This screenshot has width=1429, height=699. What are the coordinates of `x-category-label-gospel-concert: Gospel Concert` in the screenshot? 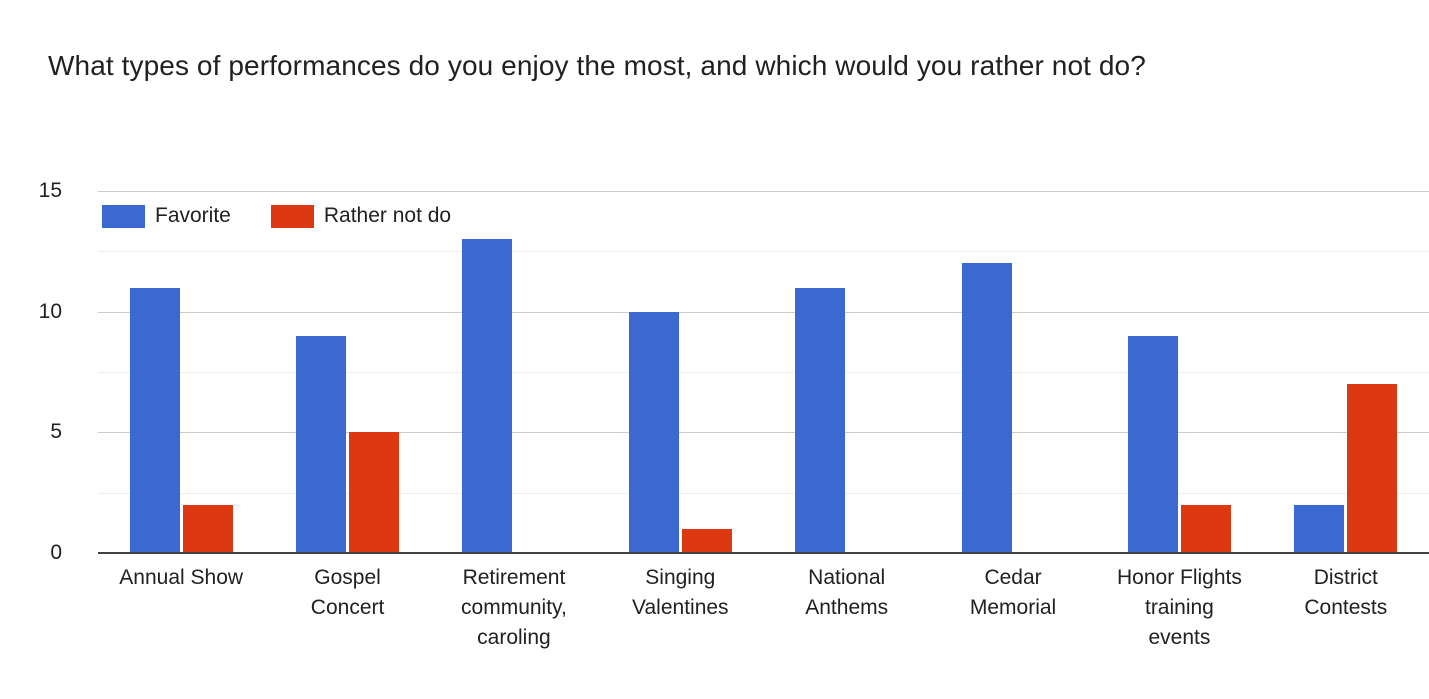 It's located at (347, 592).